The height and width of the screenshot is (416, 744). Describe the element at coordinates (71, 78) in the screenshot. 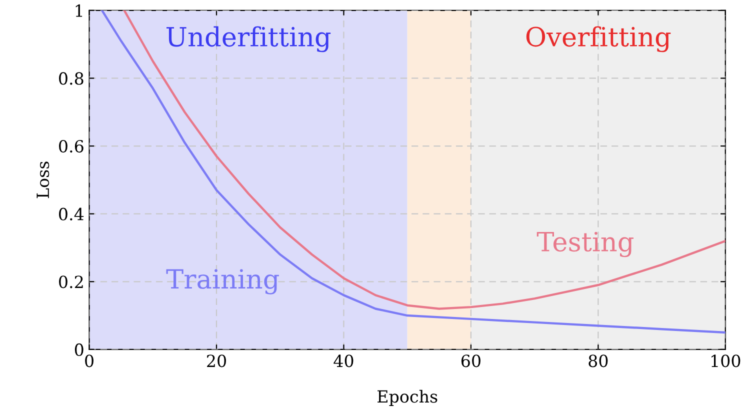

I see `y-tick-label: 0.8` at that location.